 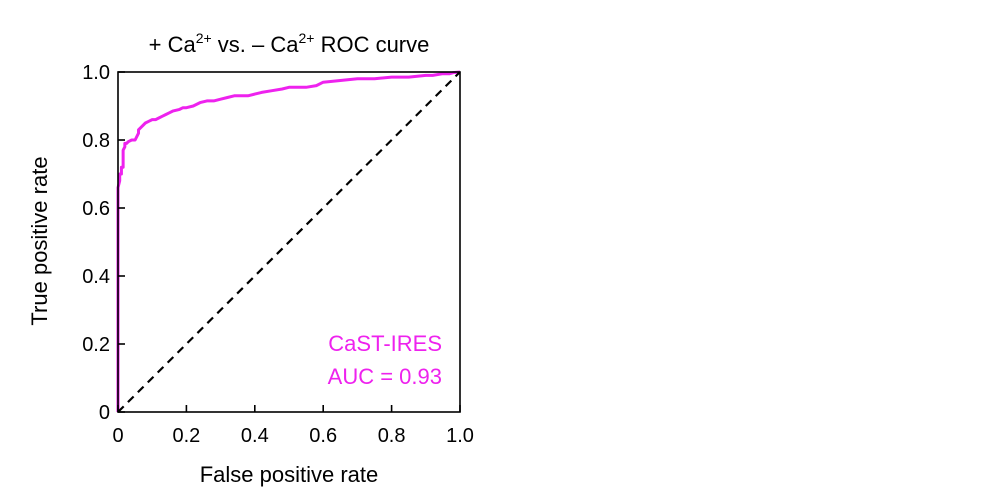 What do you see at coordinates (371, 44) in the screenshot?
I see `title-segment: ROC curve` at bounding box center [371, 44].